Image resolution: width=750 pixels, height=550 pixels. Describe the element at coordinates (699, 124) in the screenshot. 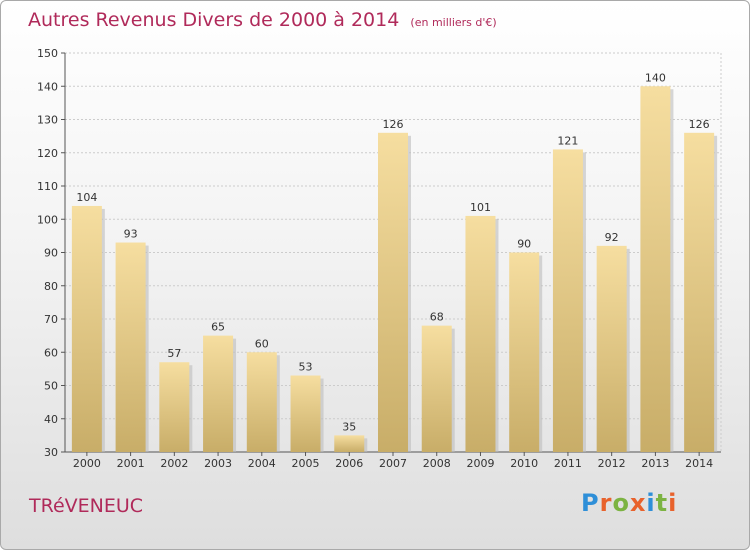

I see `data-label-2014: 126` at that location.